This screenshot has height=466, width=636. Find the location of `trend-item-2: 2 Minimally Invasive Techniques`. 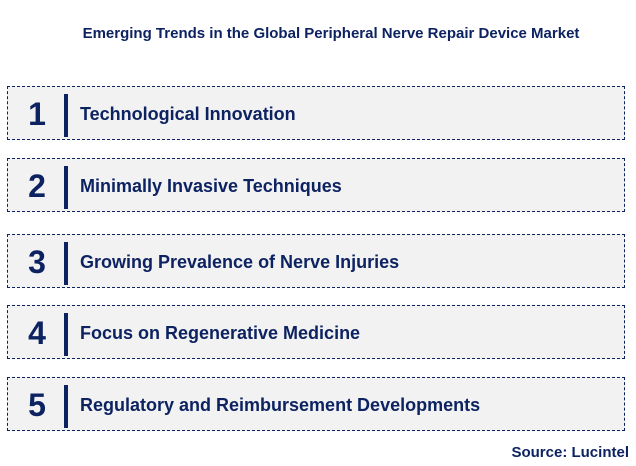

trend-item-2: 2 Minimally Invasive Techniques is located at coordinates (316, 185).